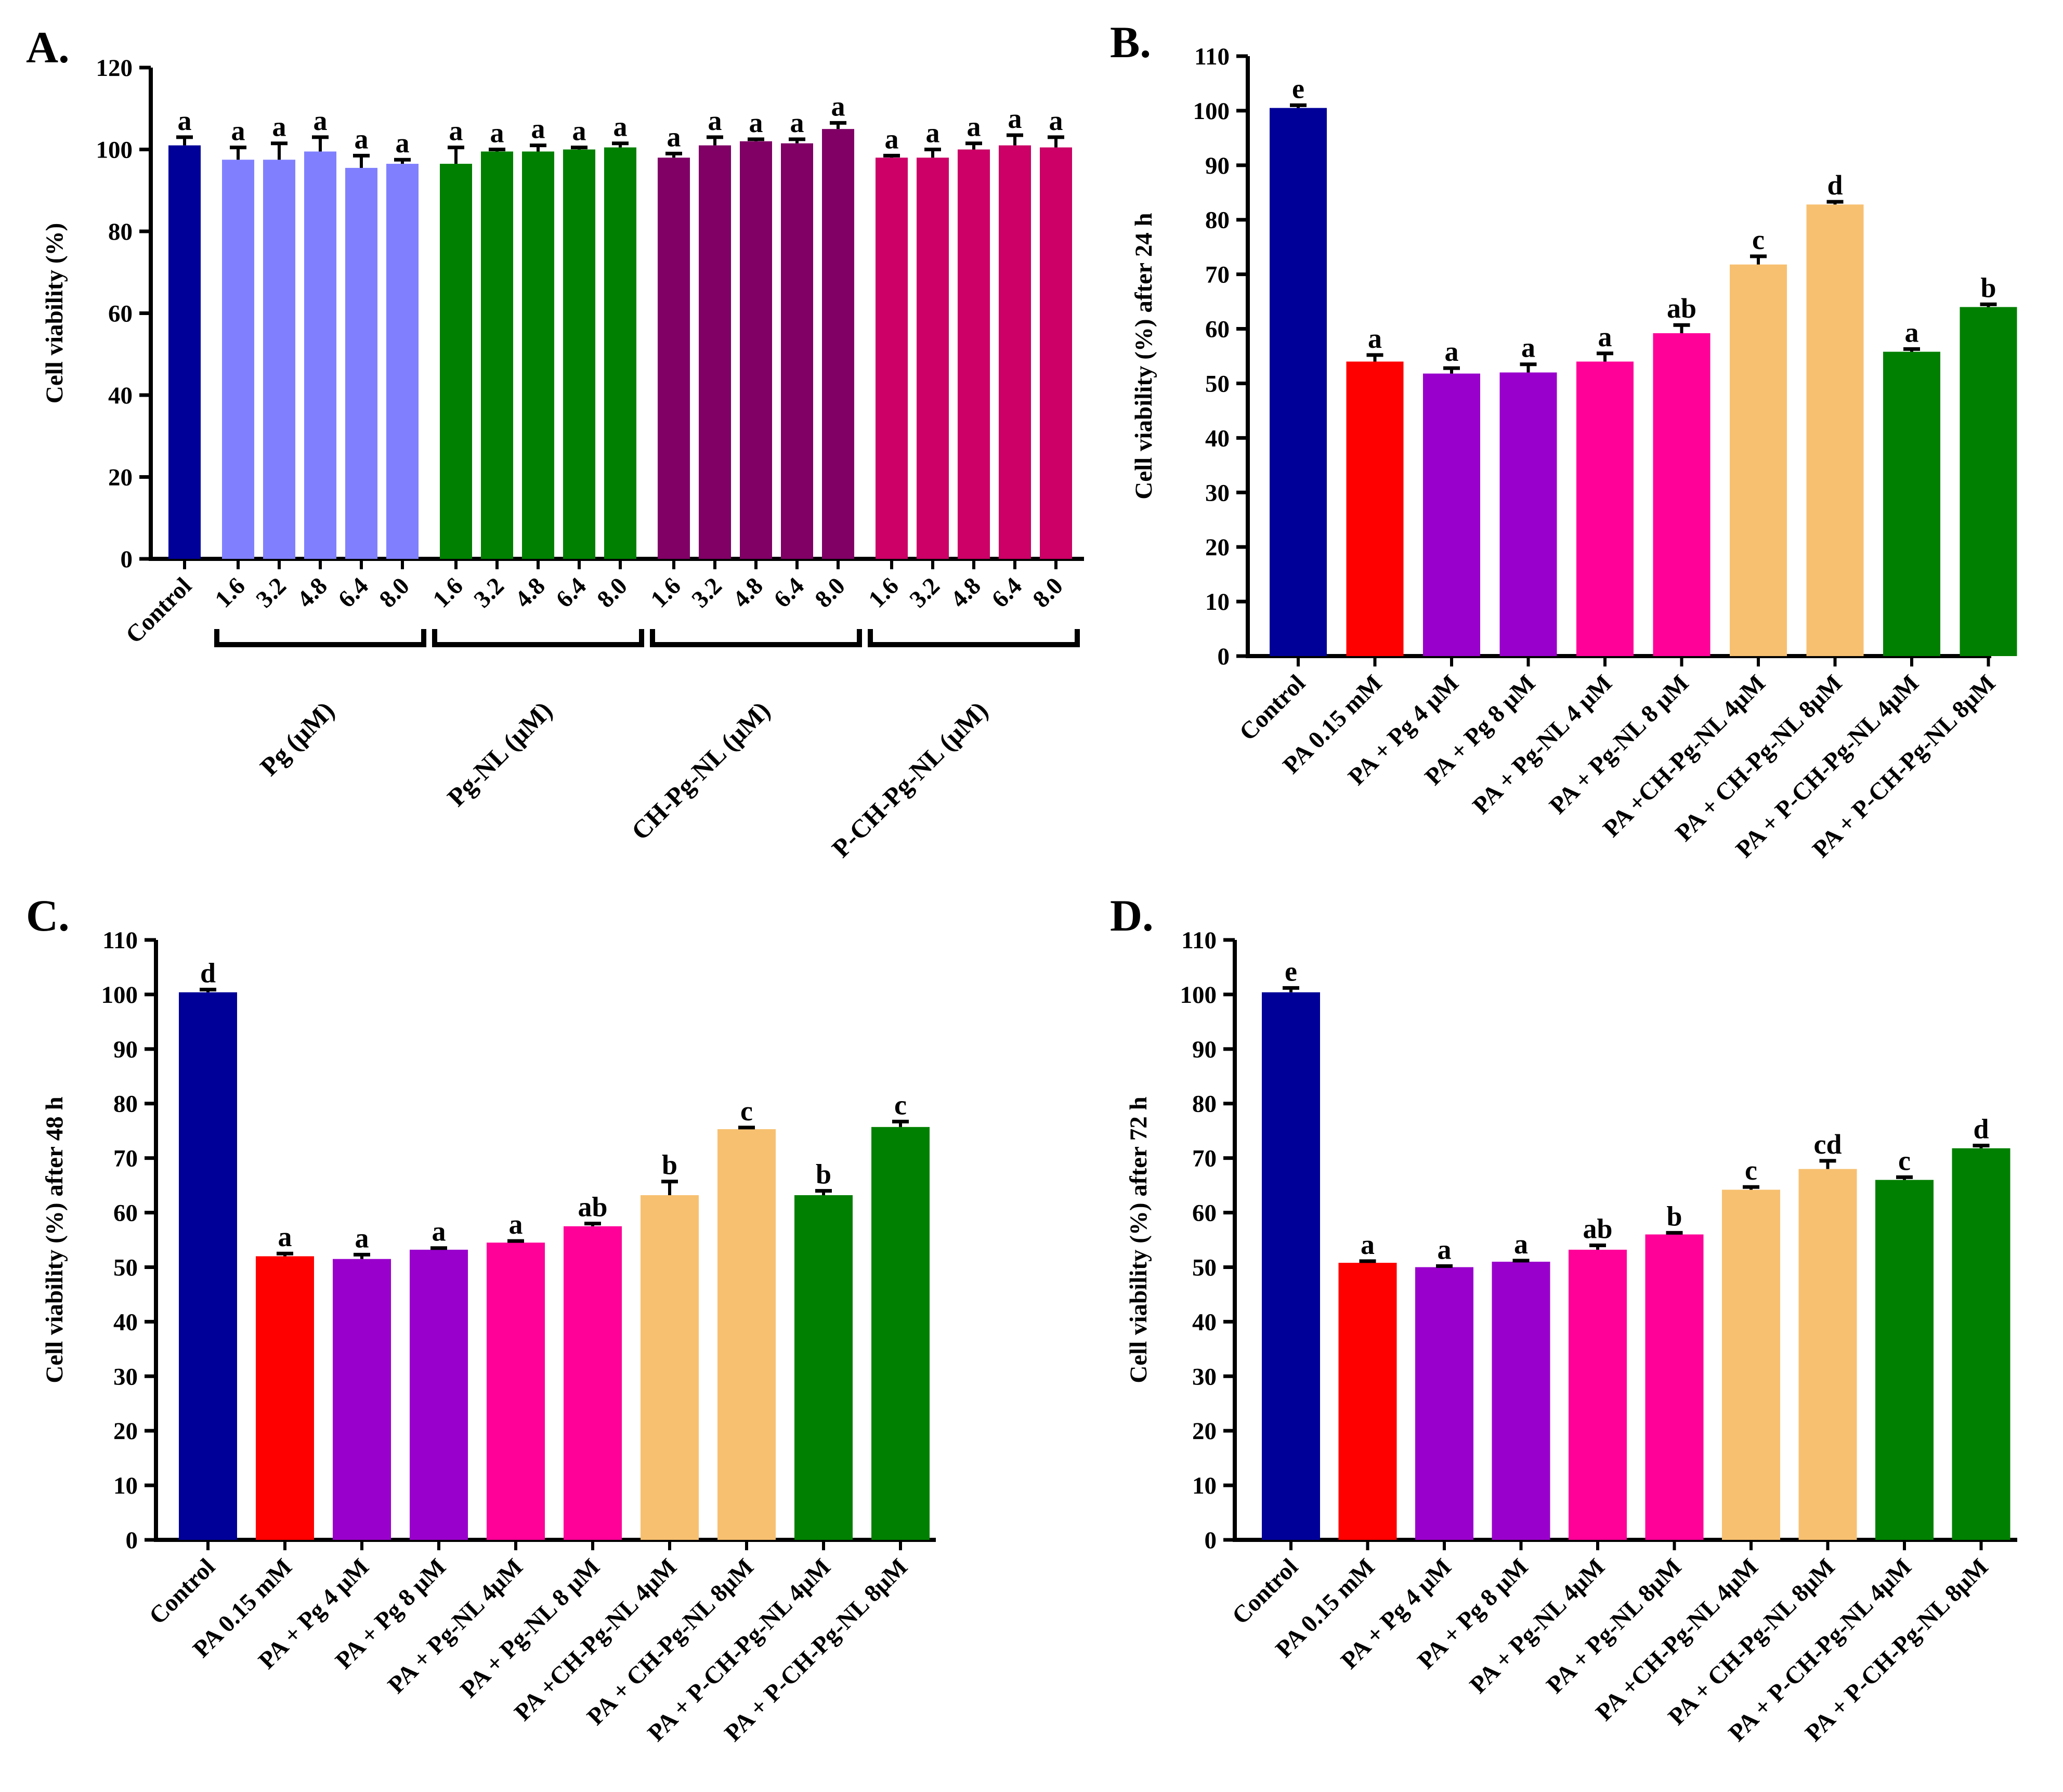  Describe the element at coordinates (127, 560) in the screenshot. I see `y-tick-label: 0` at that location.